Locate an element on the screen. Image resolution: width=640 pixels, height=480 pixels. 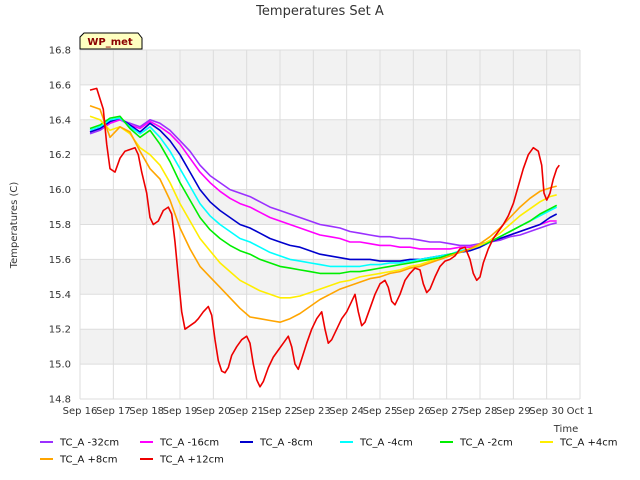
x-tick-label: Sep 29 is located at coordinates (513, 411).